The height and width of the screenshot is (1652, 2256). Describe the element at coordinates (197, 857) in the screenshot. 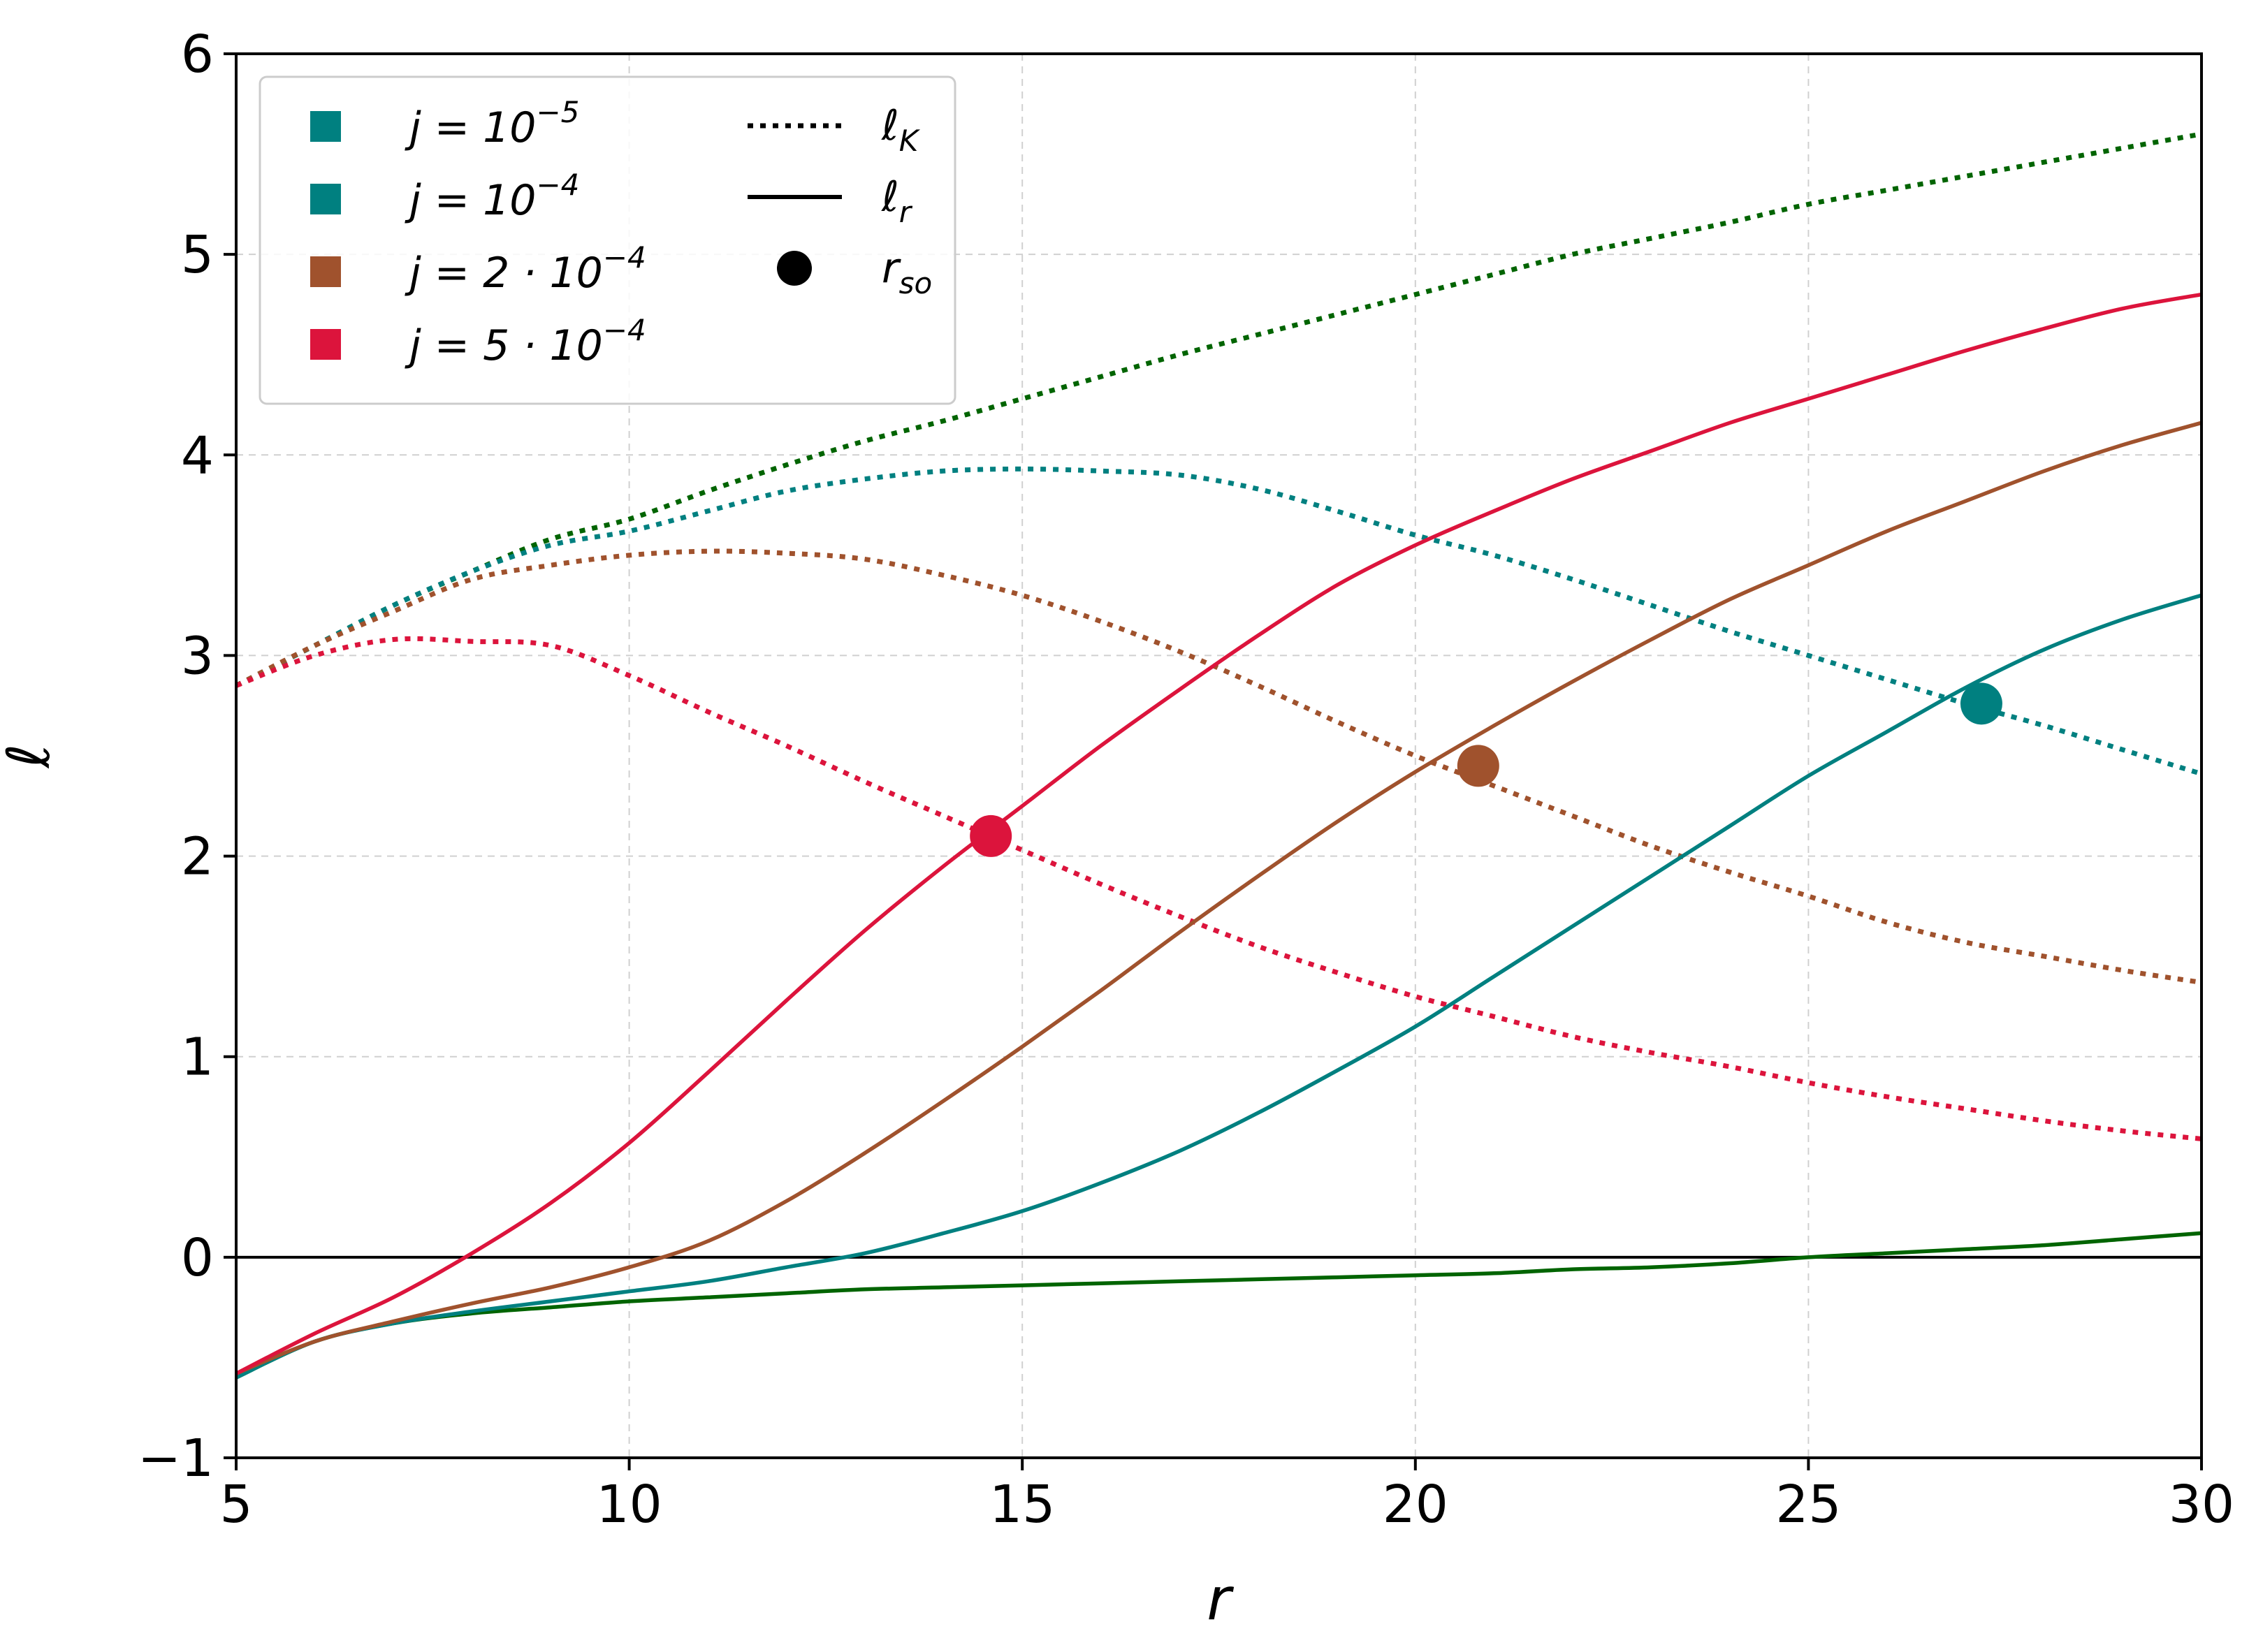

I see `y-tick-label: 2` at that location.